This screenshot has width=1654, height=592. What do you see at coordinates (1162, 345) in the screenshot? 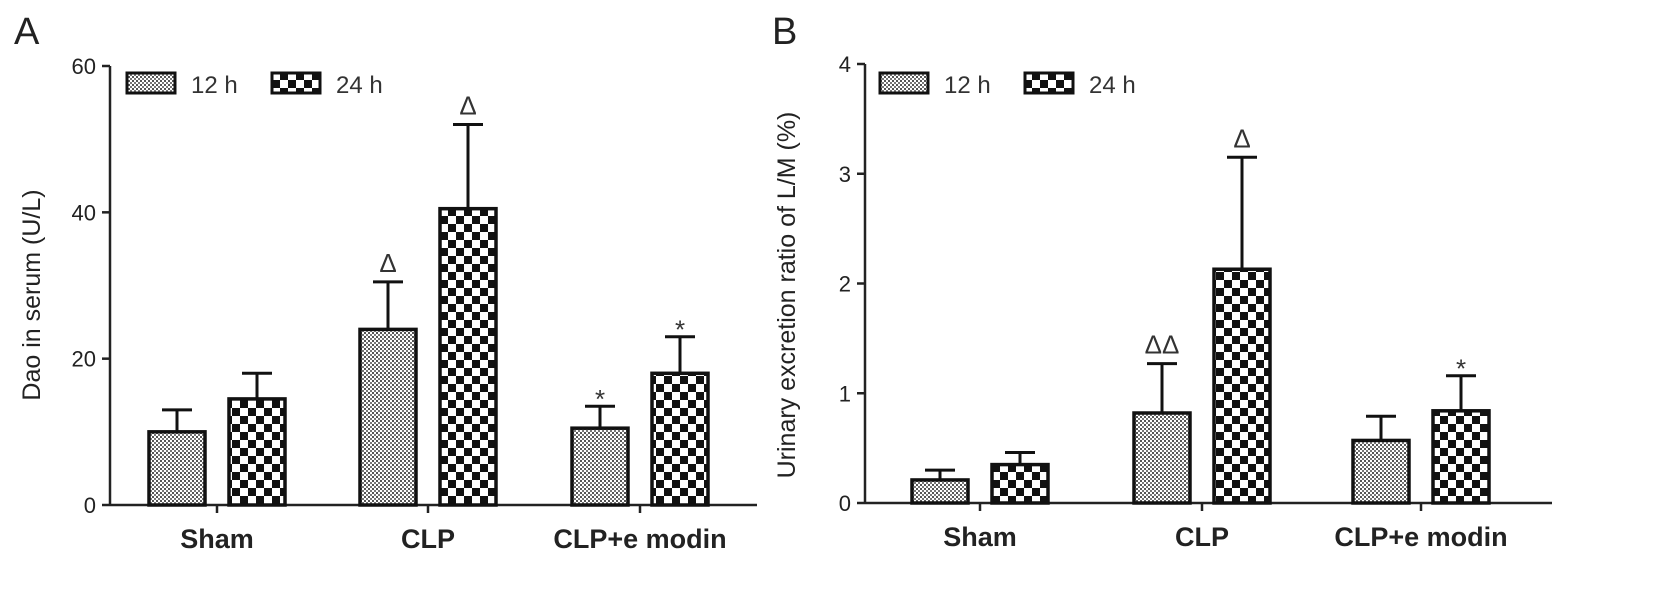
I see `panel-b-significance-marker: ΔΔ` at bounding box center [1162, 345].